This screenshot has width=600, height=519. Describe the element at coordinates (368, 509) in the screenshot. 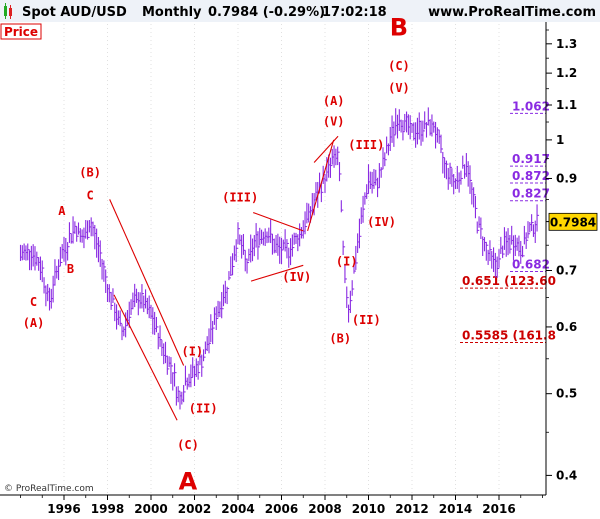

I see `x-tick-label: 2010` at that location.